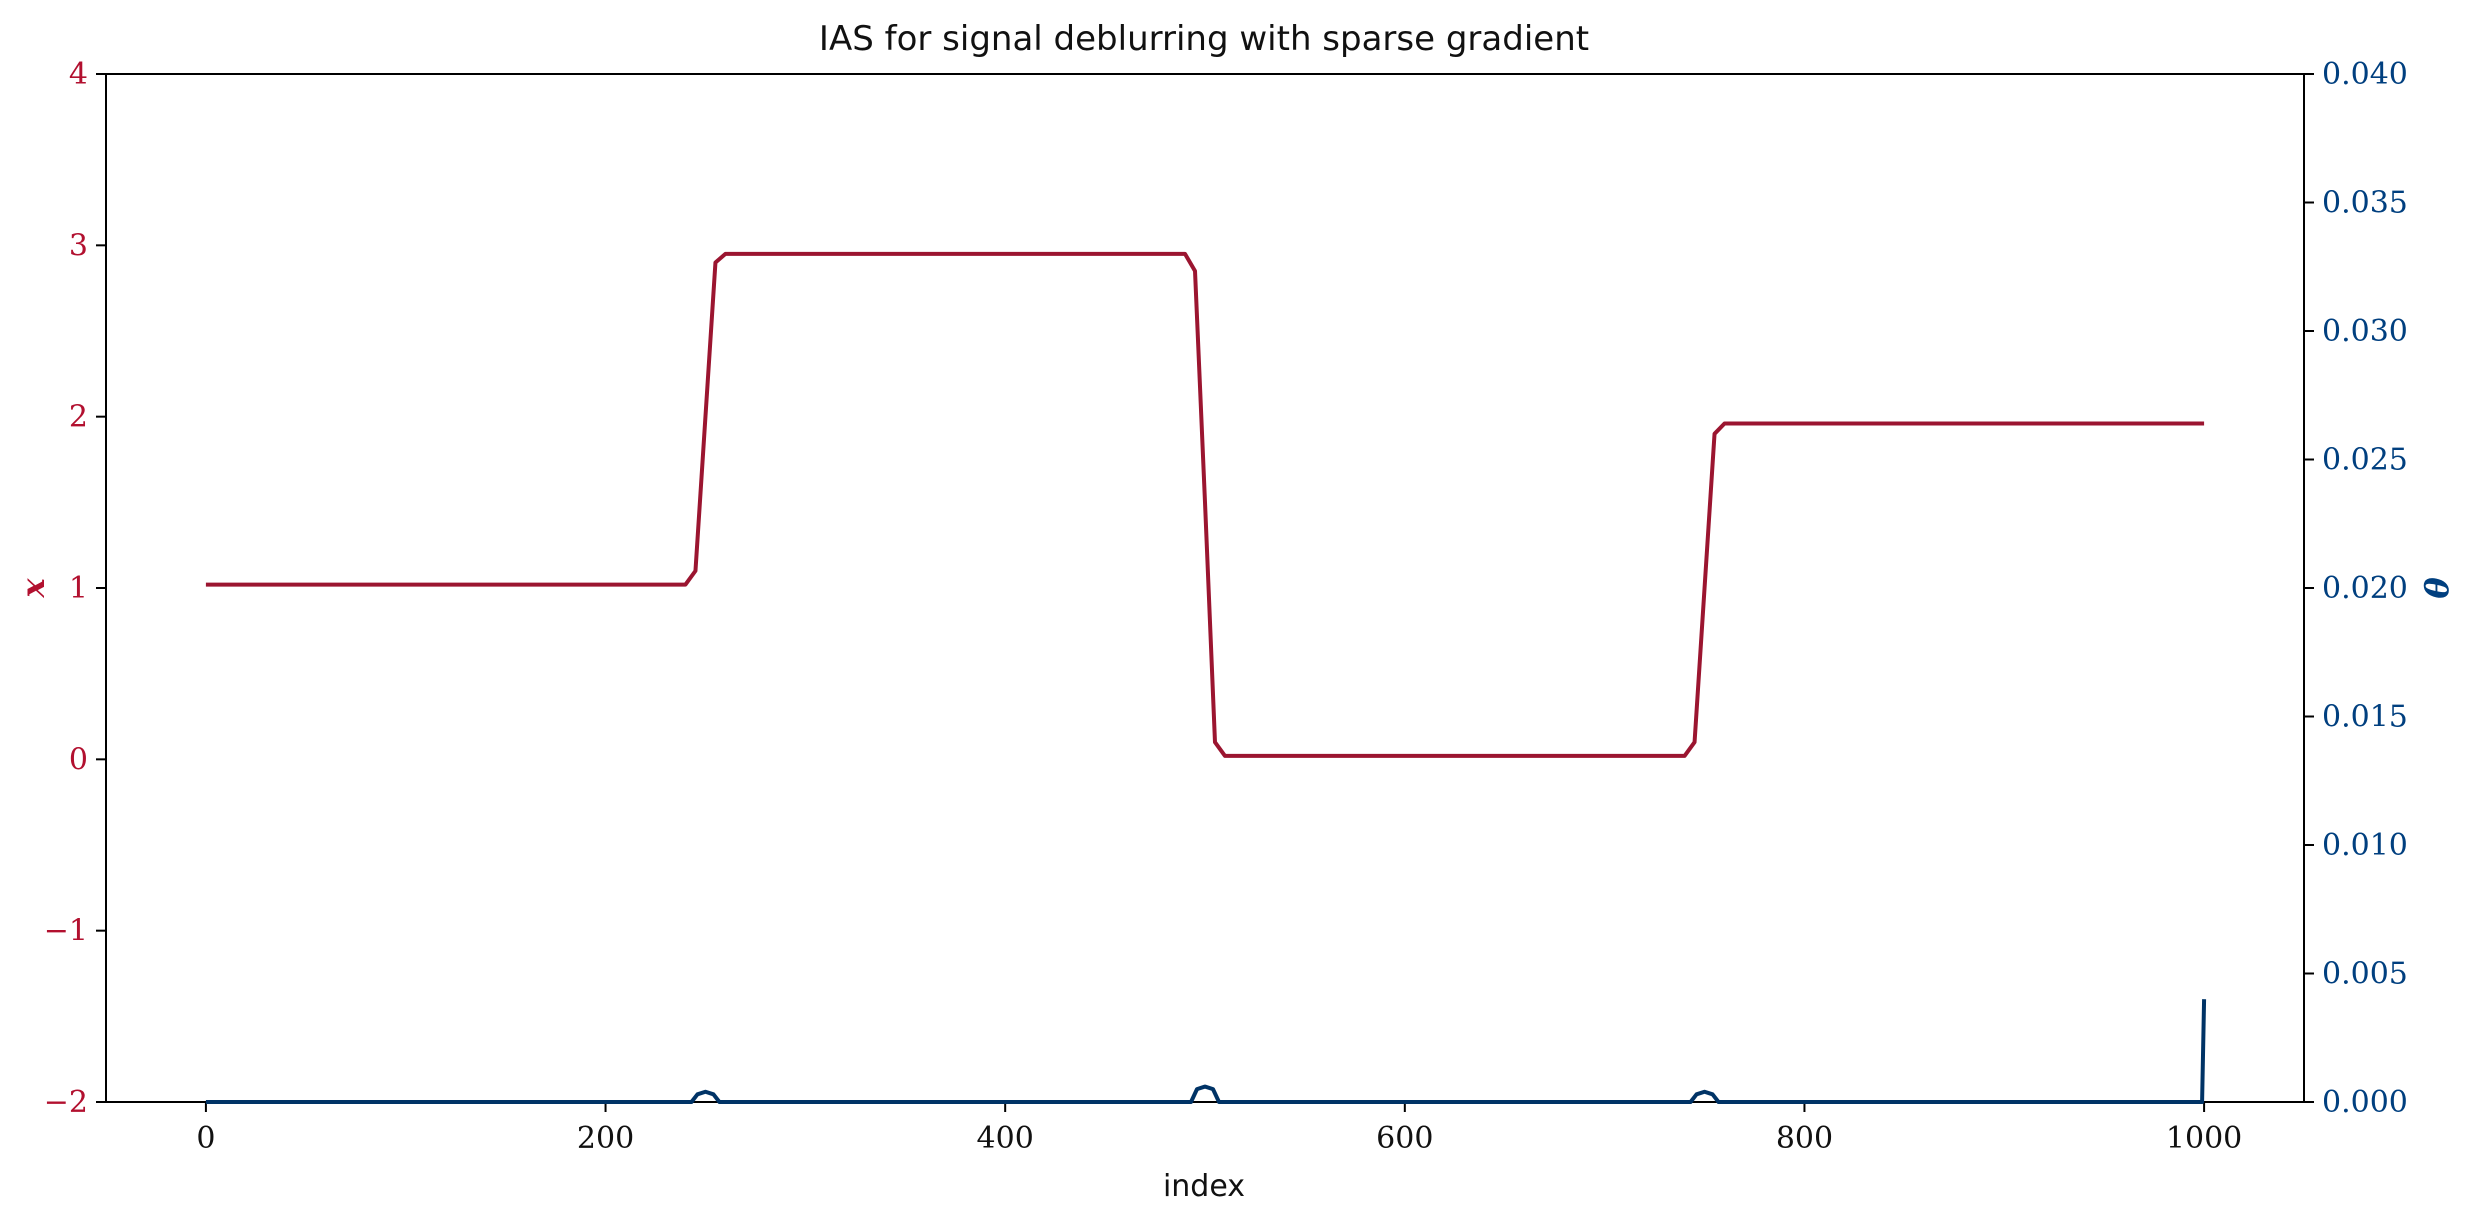 The width and height of the screenshot is (2474, 1229). I want to click on right-y-tick-label: 0.005, so click(2365, 974).